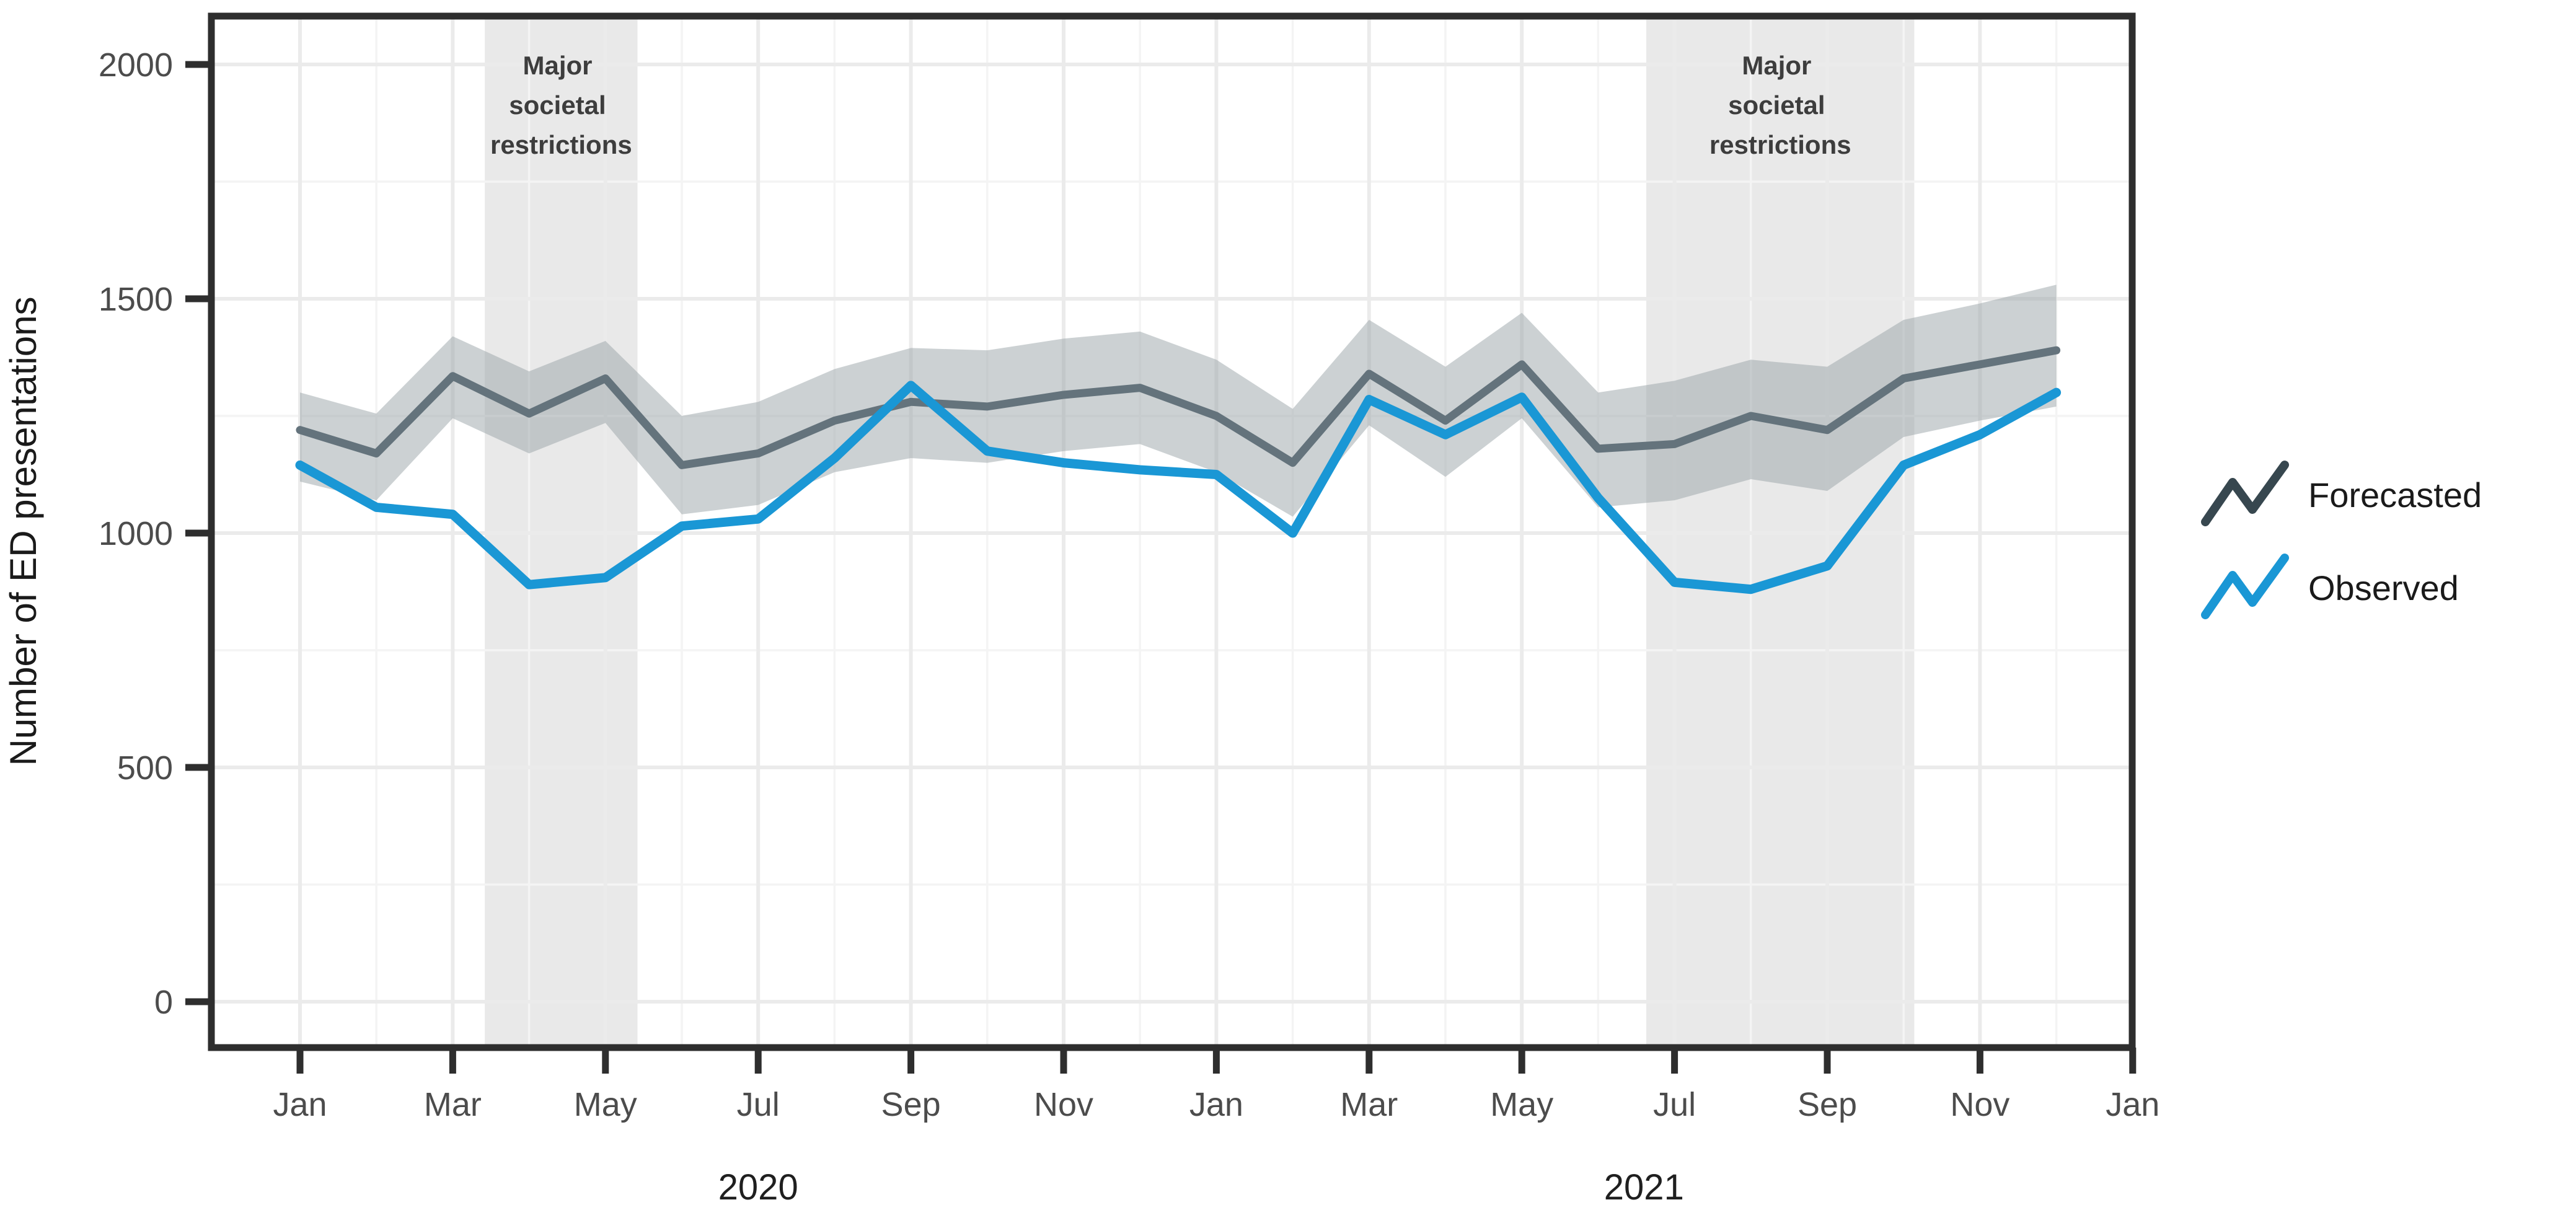  I want to click on year-label-2020: 2020, so click(758, 1187).